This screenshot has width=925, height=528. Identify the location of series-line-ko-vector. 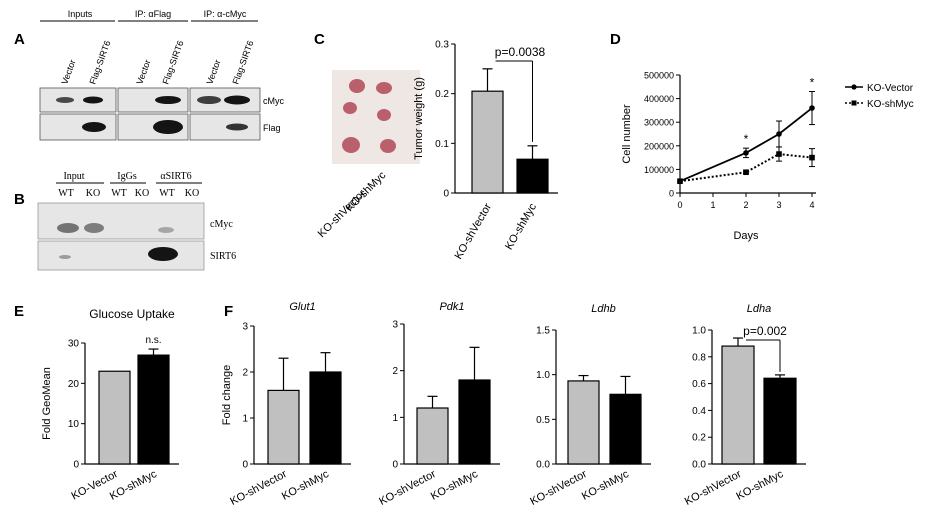
(746, 145).